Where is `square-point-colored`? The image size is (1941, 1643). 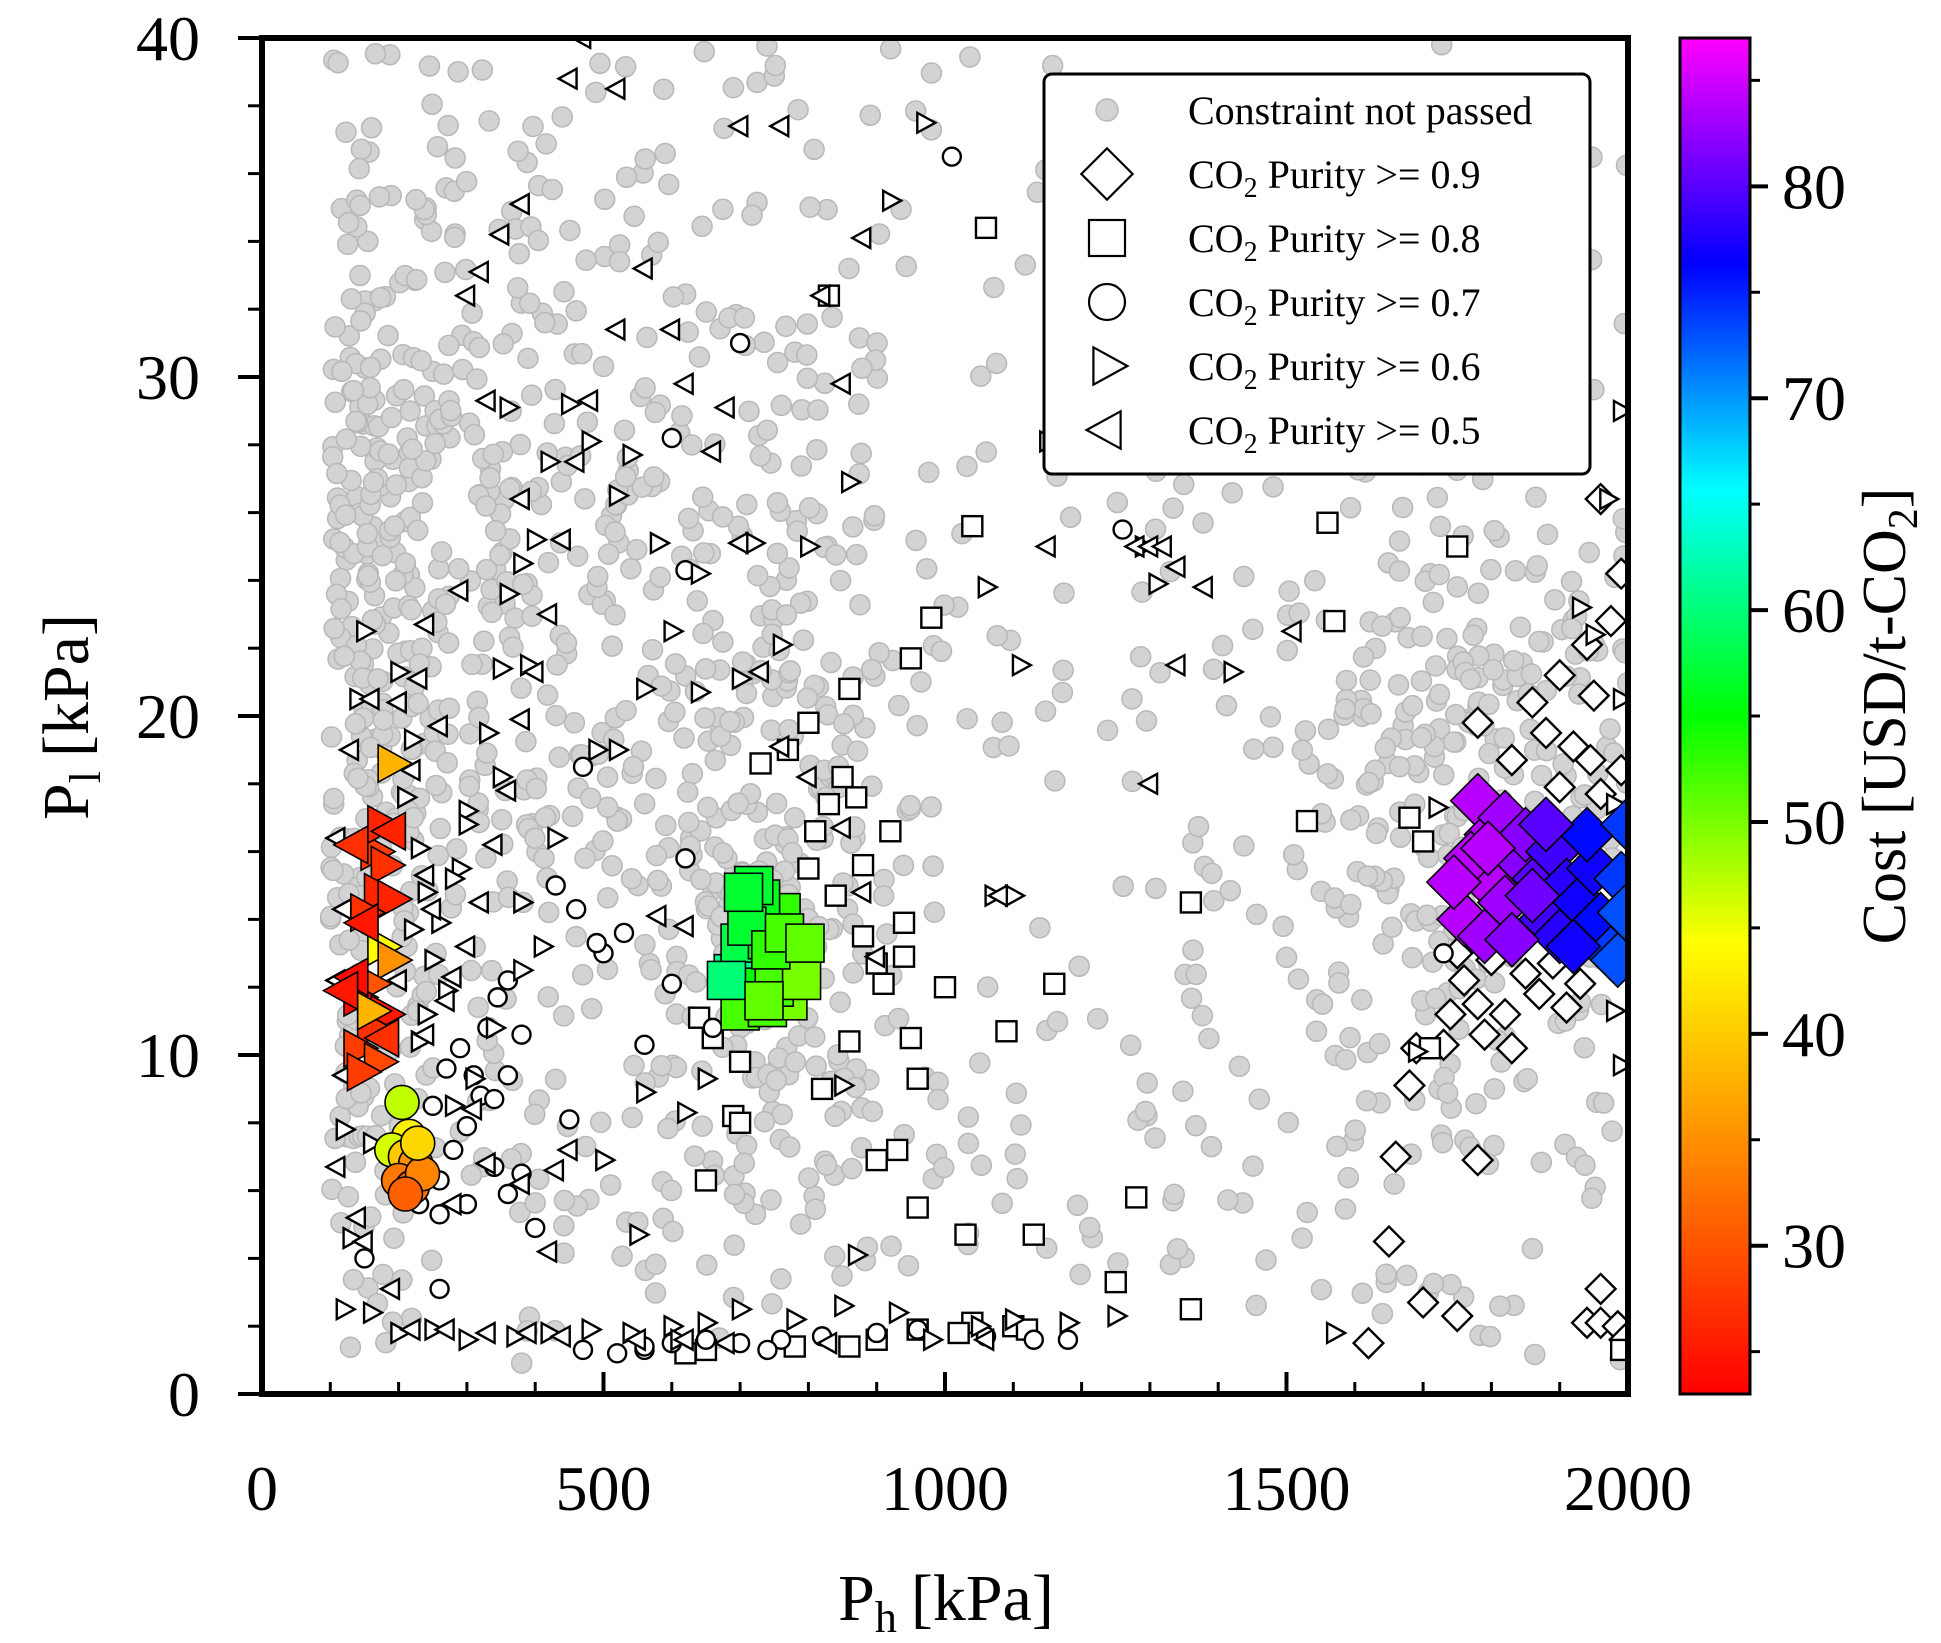 square-point-colored is located at coordinates (805, 943).